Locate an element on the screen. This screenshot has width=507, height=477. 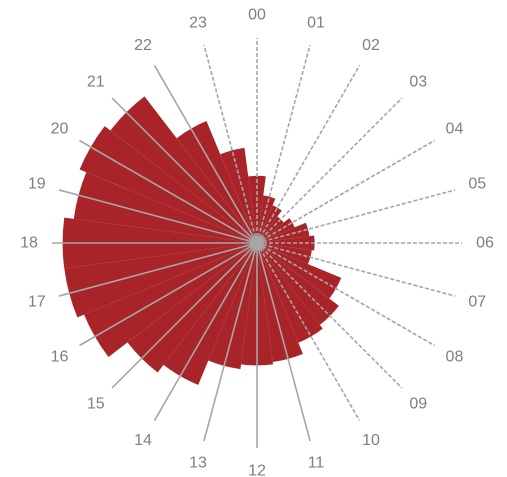
tick-label-hour-04: 04 is located at coordinates (455, 129).